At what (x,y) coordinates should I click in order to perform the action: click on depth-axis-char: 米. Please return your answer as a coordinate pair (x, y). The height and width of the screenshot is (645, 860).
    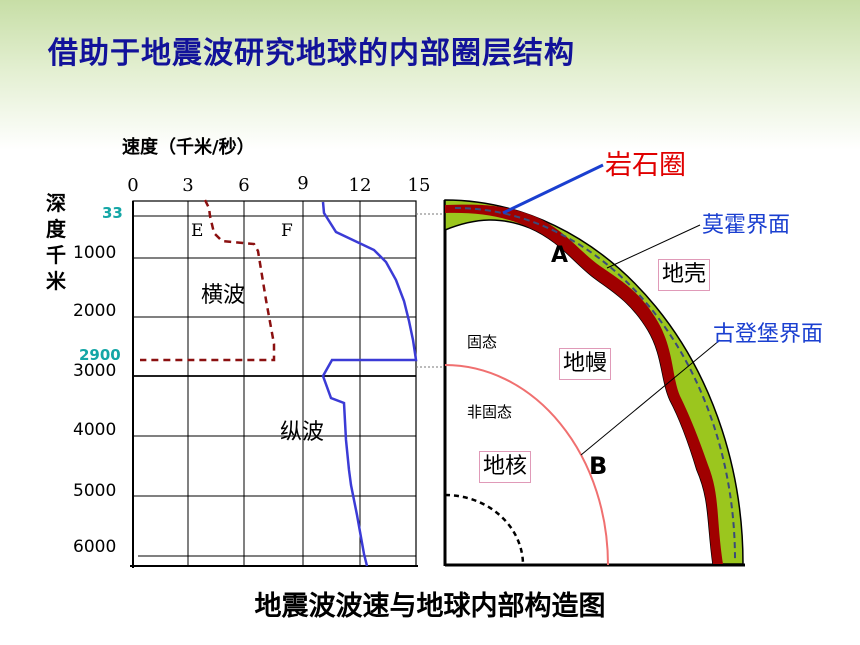
    Looking at the image, I should click on (56, 281).